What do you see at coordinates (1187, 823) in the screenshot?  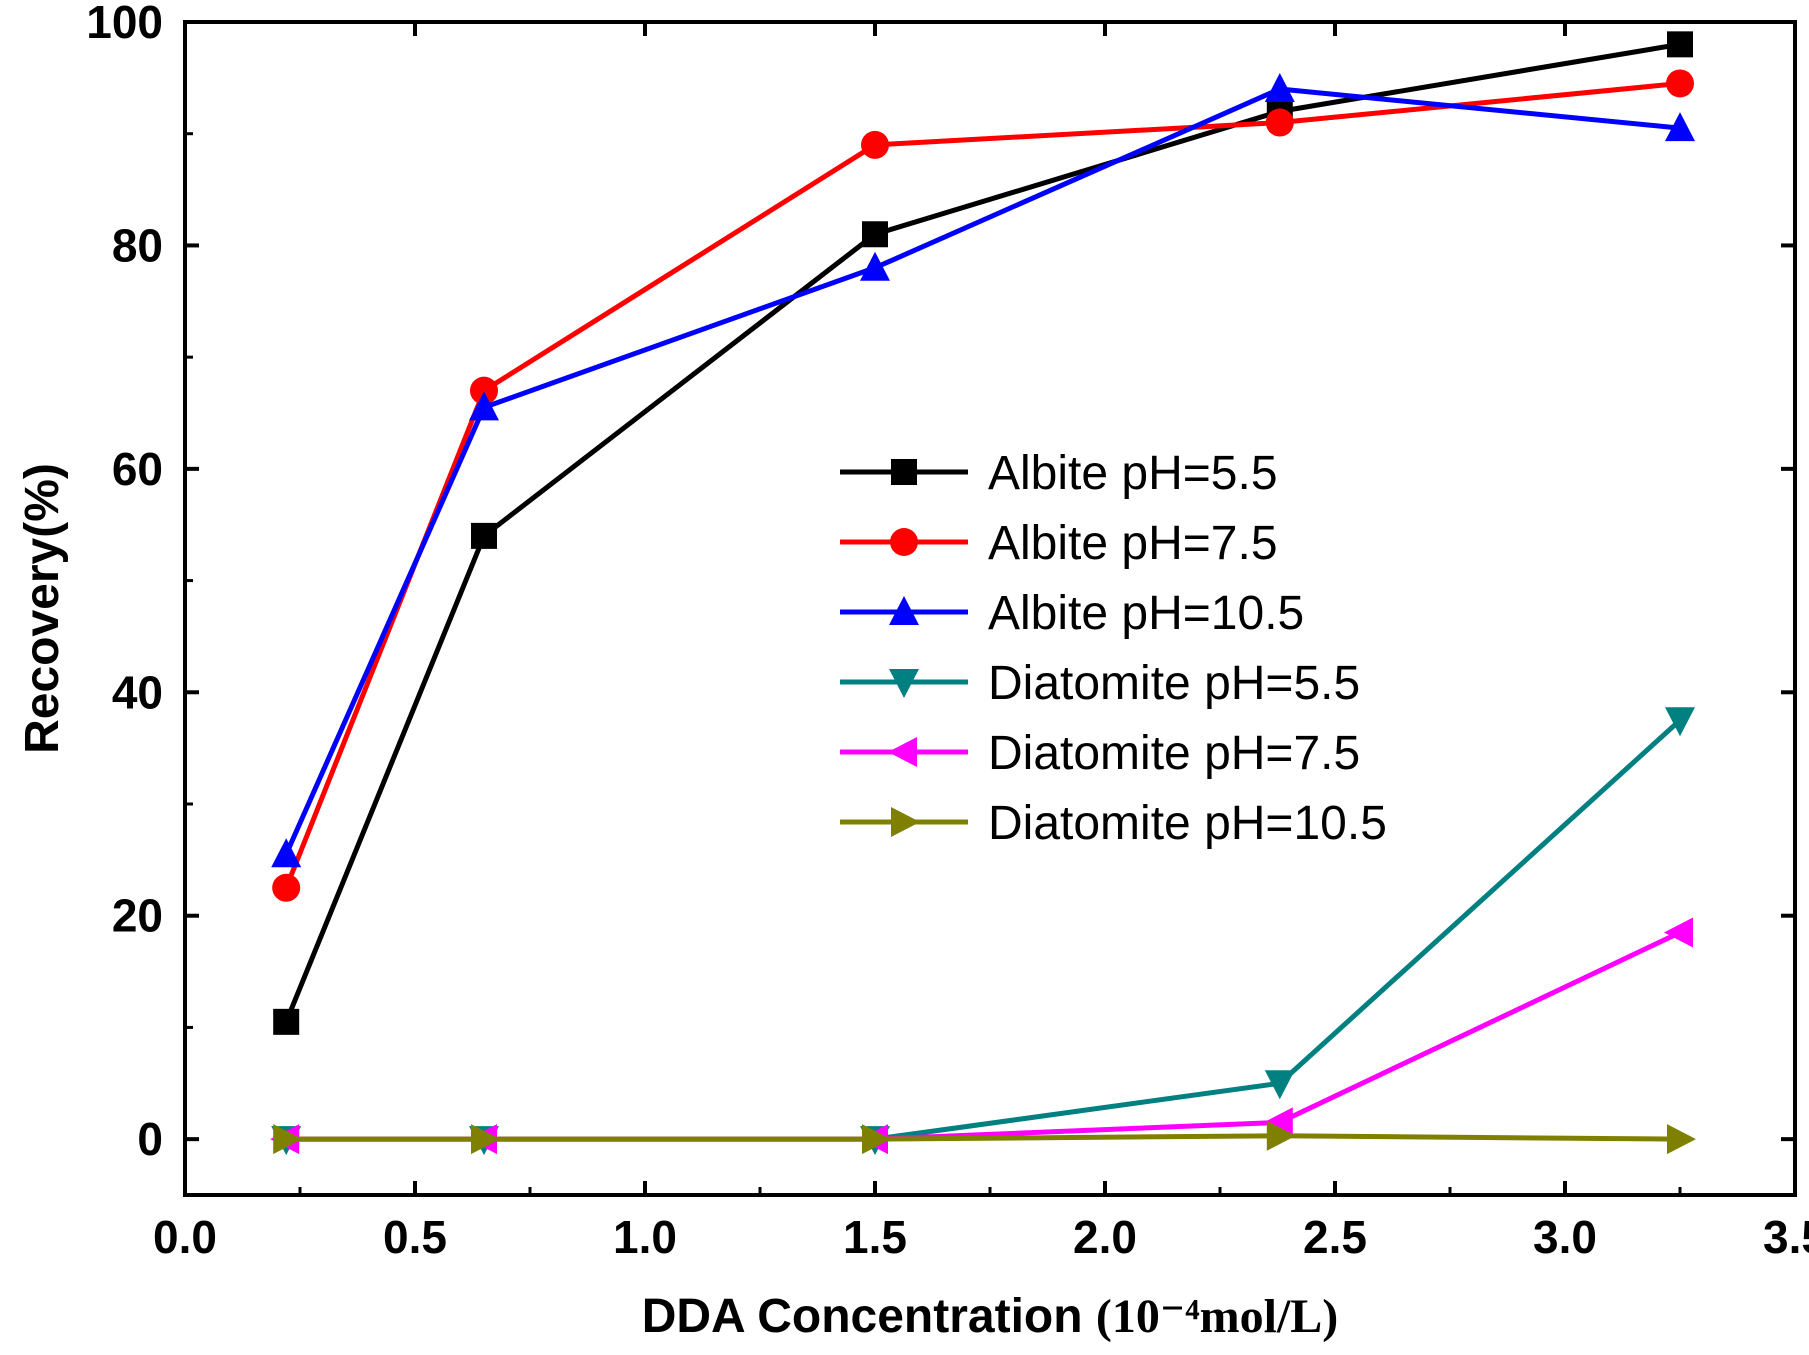 I see `legend-label: Diatomite pH=10.5` at bounding box center [1187, 823].